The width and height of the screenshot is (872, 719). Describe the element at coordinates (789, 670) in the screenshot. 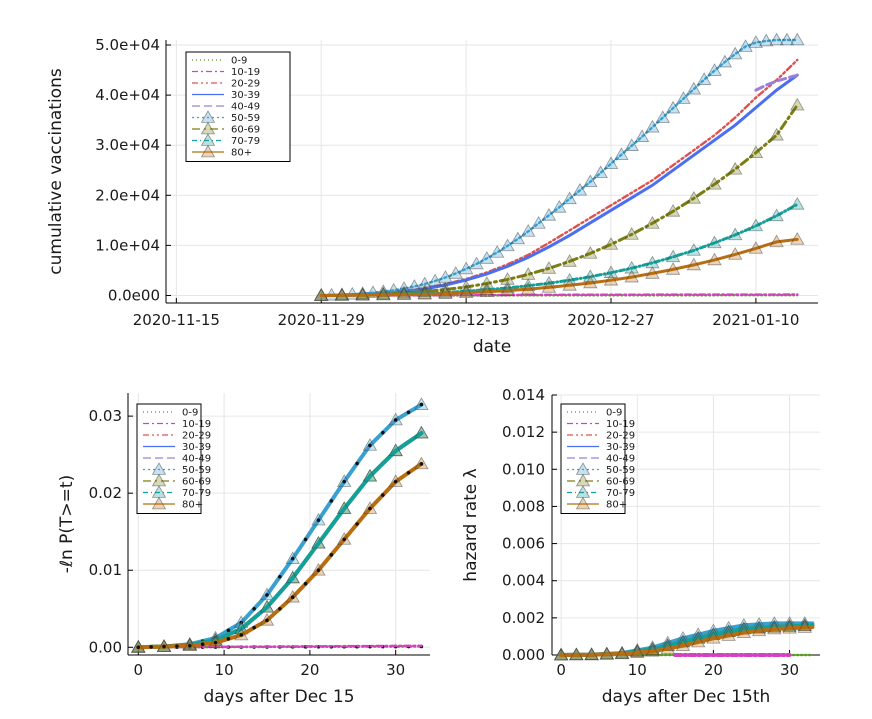

I see `x-tick-label: 30` at that location.